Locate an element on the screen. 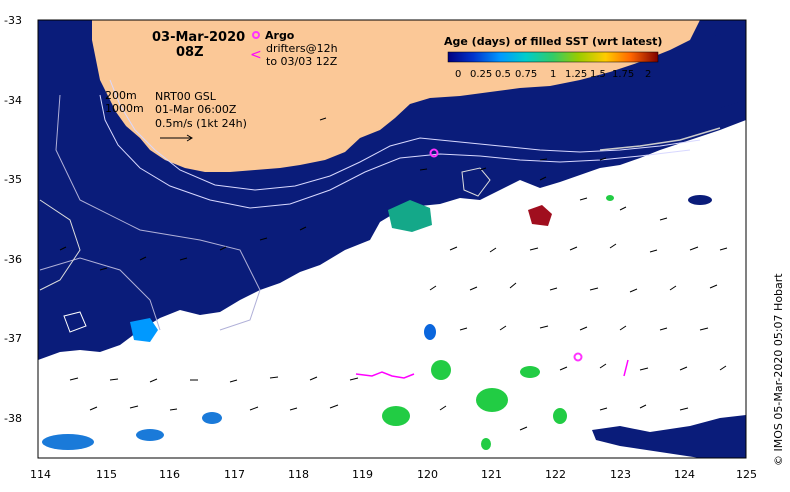 The width and height of the screenshot is (790, 492). lat-tick: -35 is located at coordinates (13, 179).